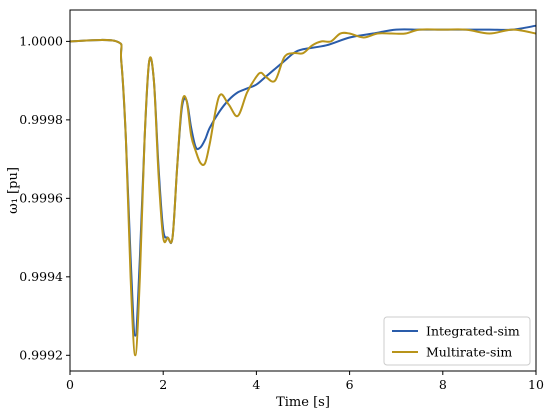  What do you see at coordinates (163, 384) in the screenshot?
I see `x-tick-label: 2` at bounding box center [163, 384].